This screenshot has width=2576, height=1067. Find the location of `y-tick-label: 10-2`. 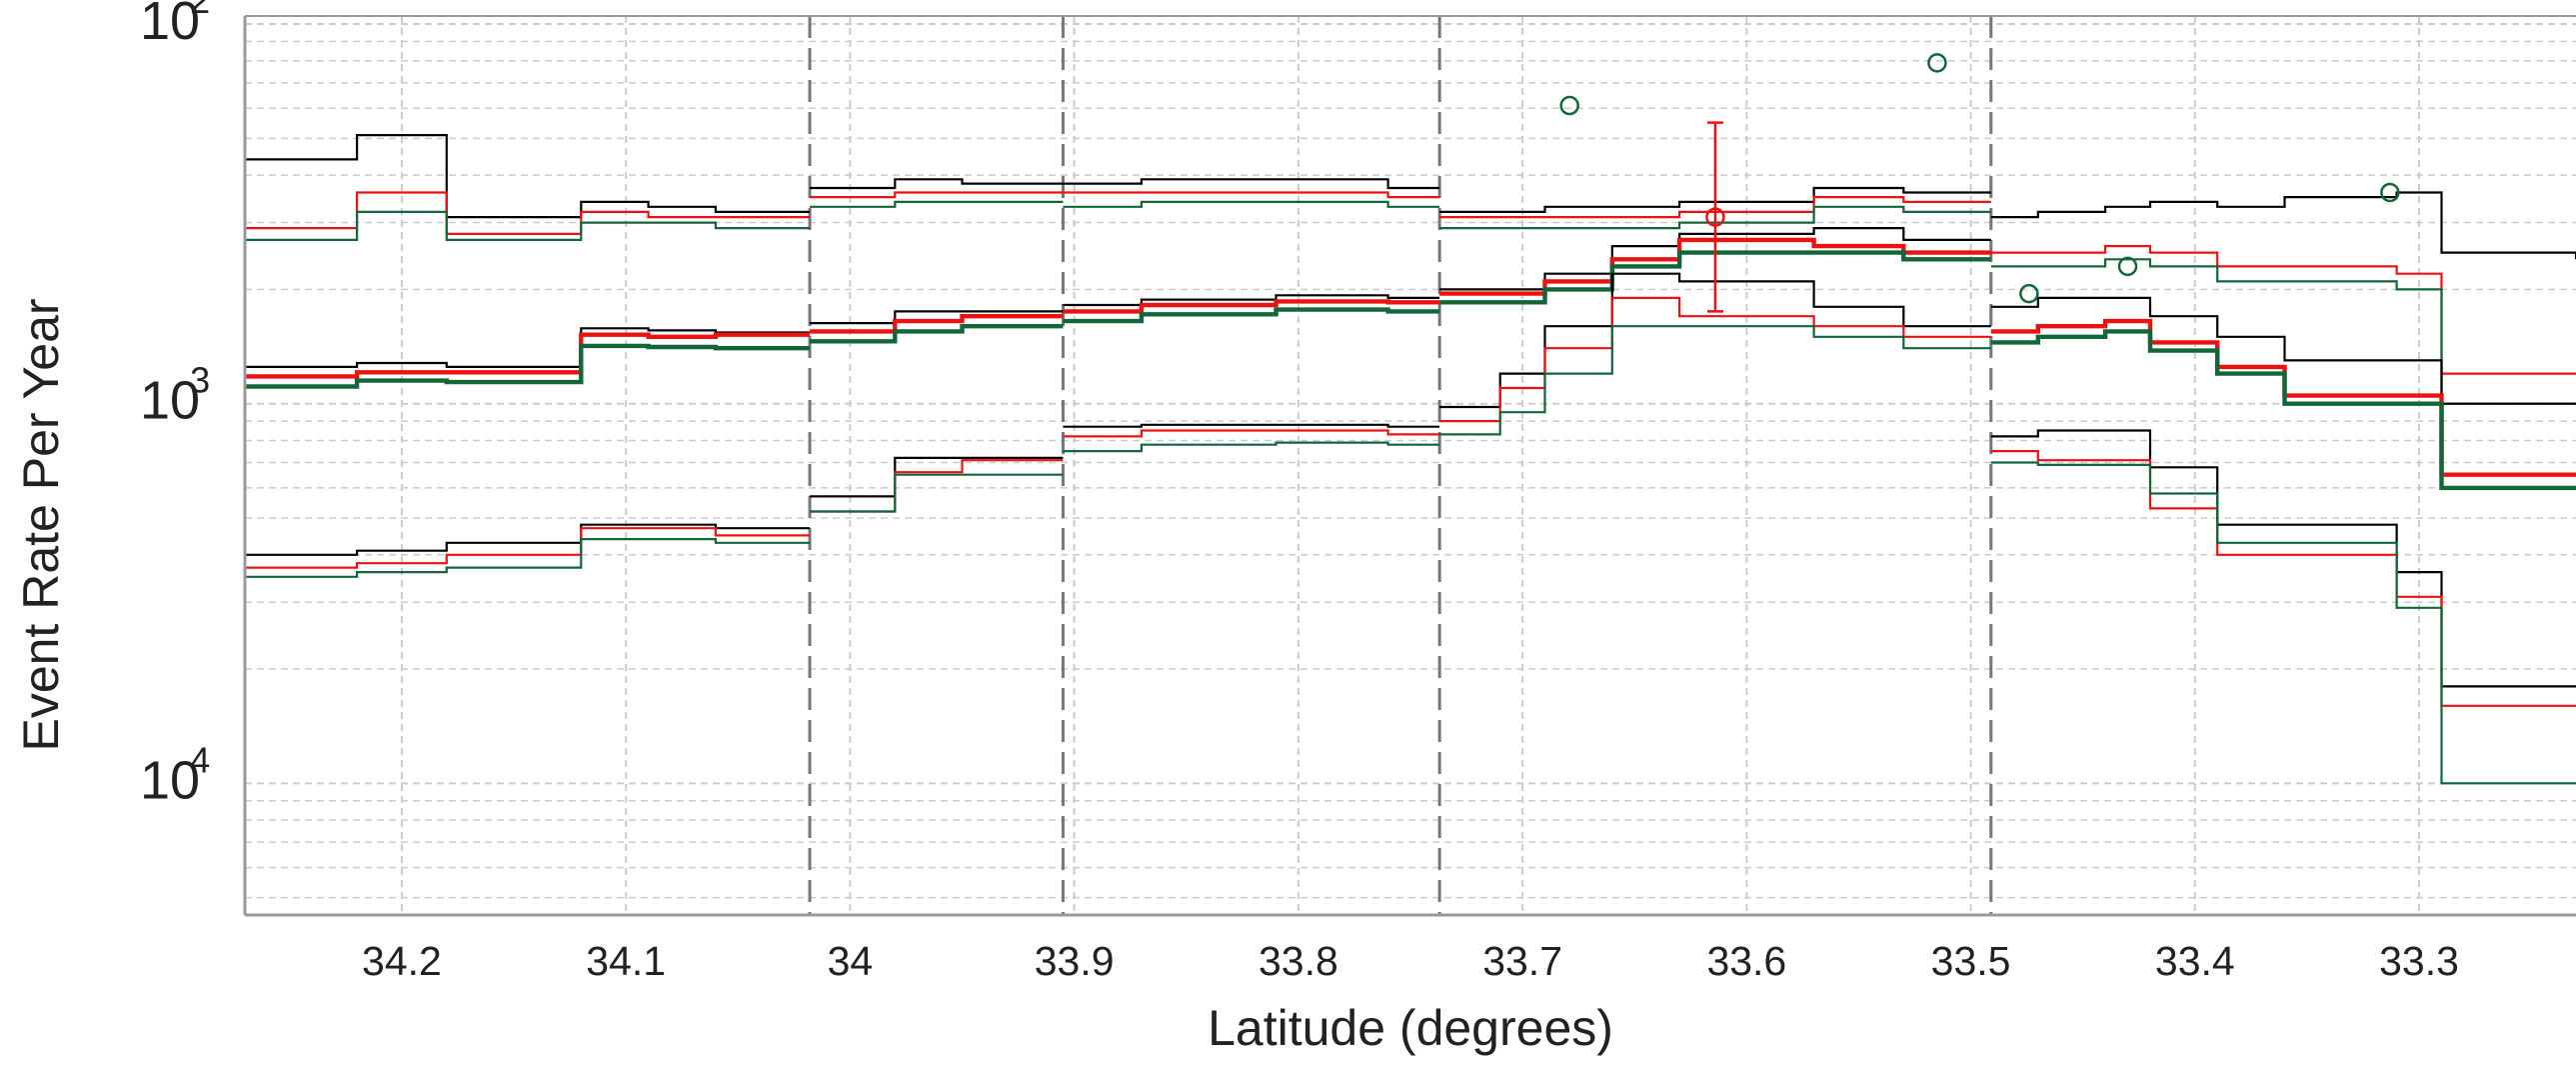

y-tick-label: 10-2 is located at coordinates (175, 25).